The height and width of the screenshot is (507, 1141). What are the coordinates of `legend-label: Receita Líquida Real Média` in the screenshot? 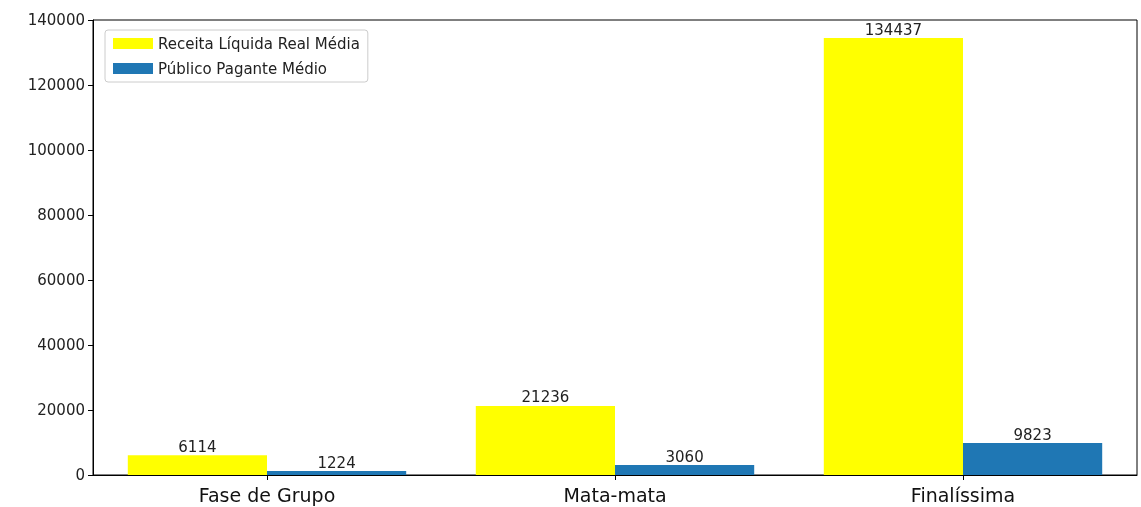 It's located at (259, 43).